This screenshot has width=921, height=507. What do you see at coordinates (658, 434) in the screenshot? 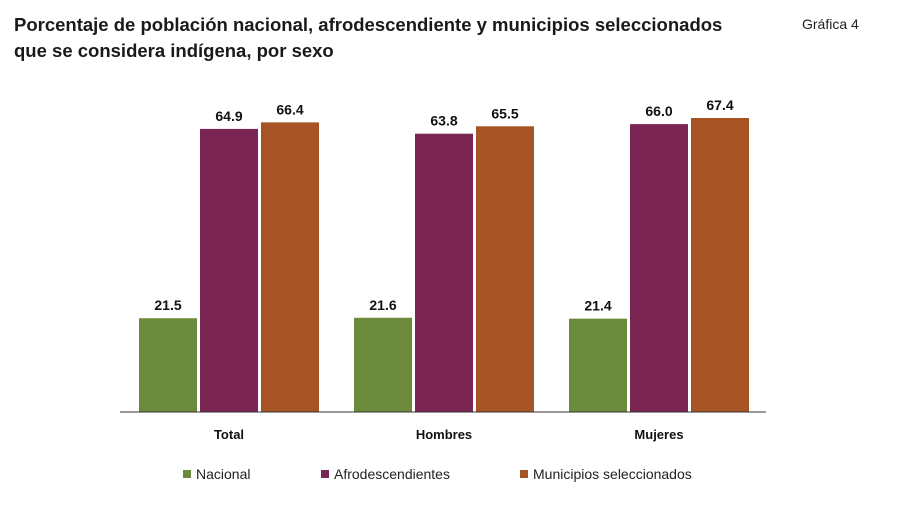
I see `x-tick-label: Mujeres` at bounding box center [658, 434].